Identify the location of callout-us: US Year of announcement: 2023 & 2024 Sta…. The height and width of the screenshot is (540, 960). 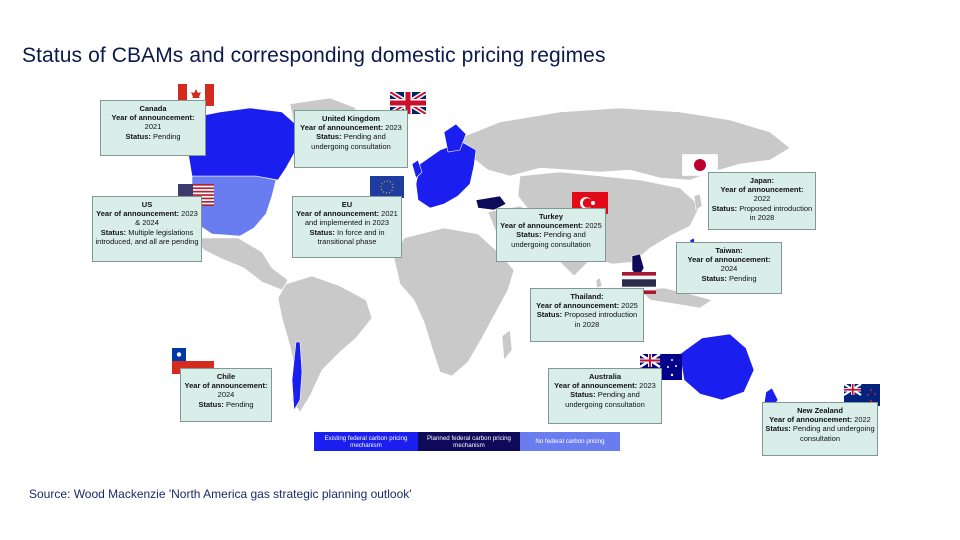
(147, 229).